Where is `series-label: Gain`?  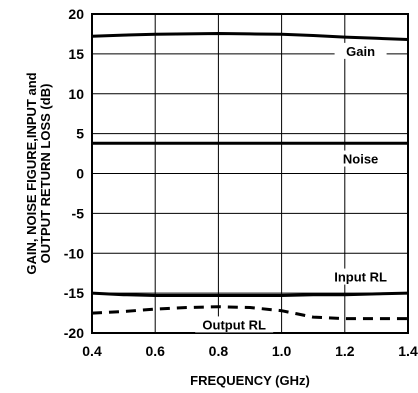
series-label: Gain is located at coordinates (360, 51).